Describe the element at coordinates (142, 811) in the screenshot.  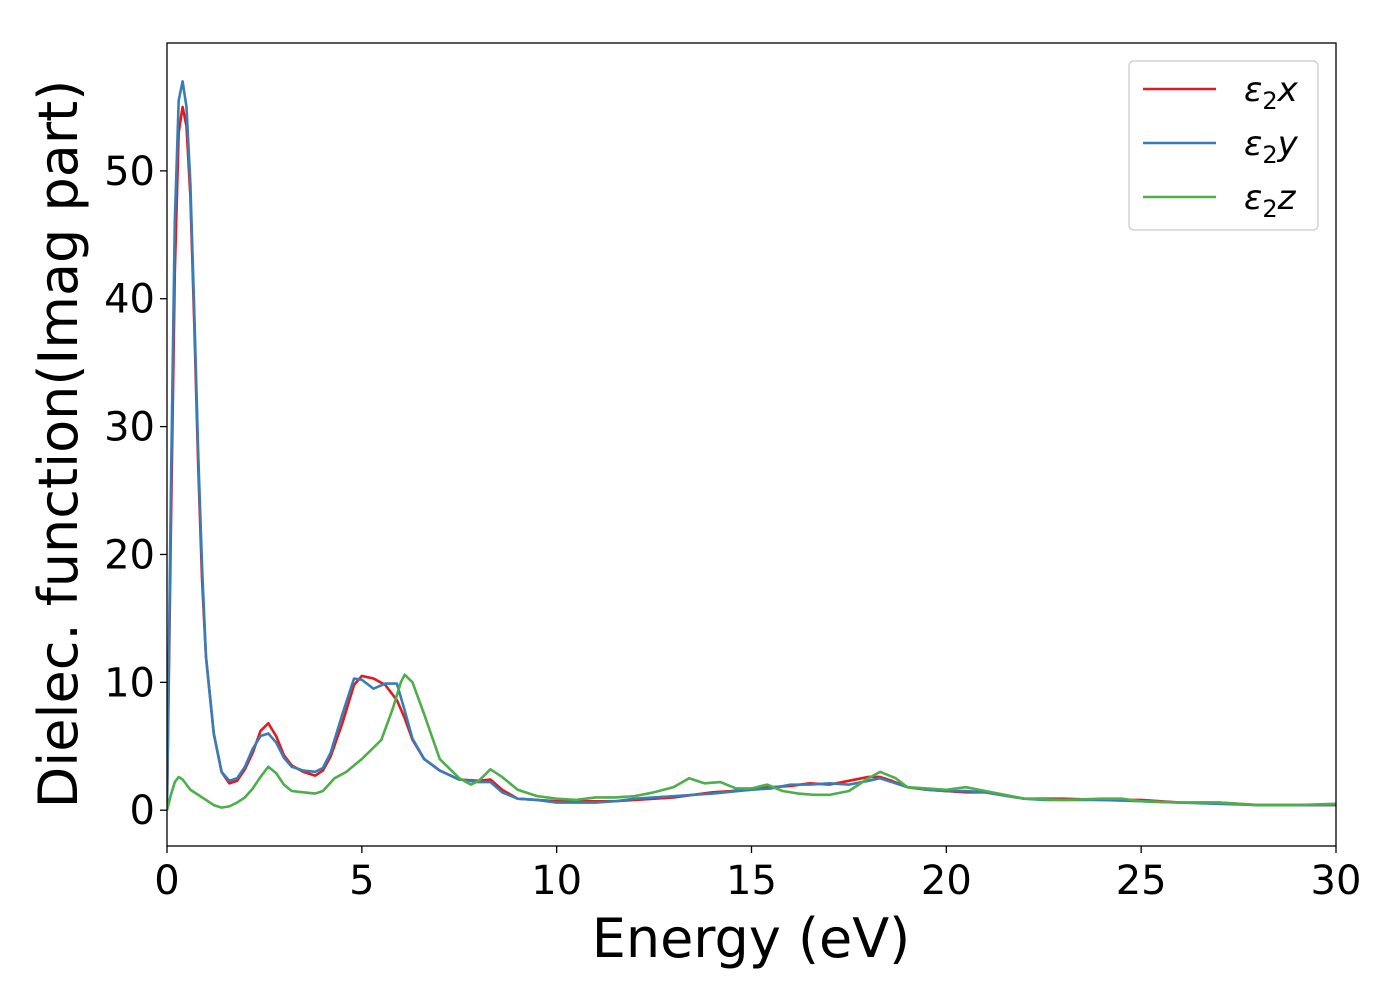
I see `y-tick-label: 0` at that location.